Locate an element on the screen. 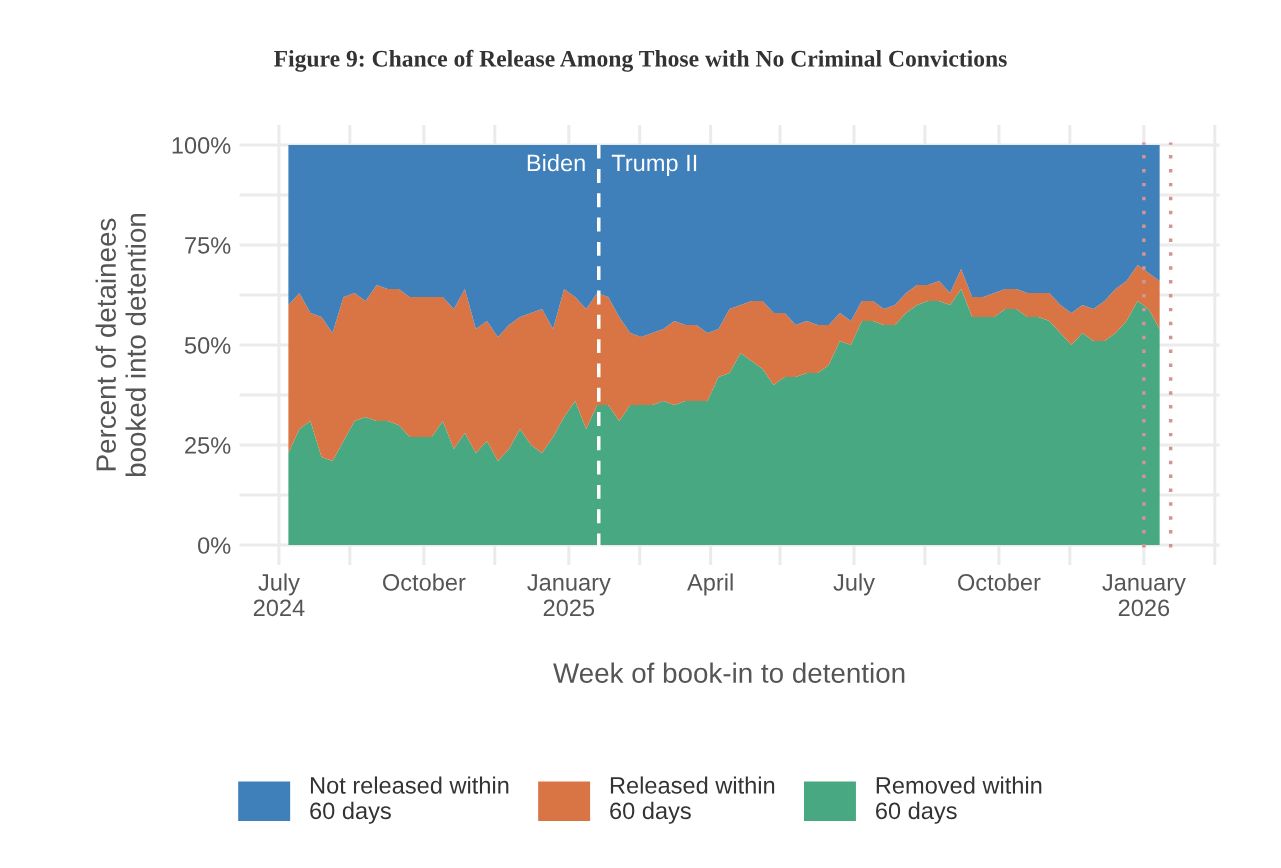  legend-label: Released within 60 days is located at coordinates (692, 800).